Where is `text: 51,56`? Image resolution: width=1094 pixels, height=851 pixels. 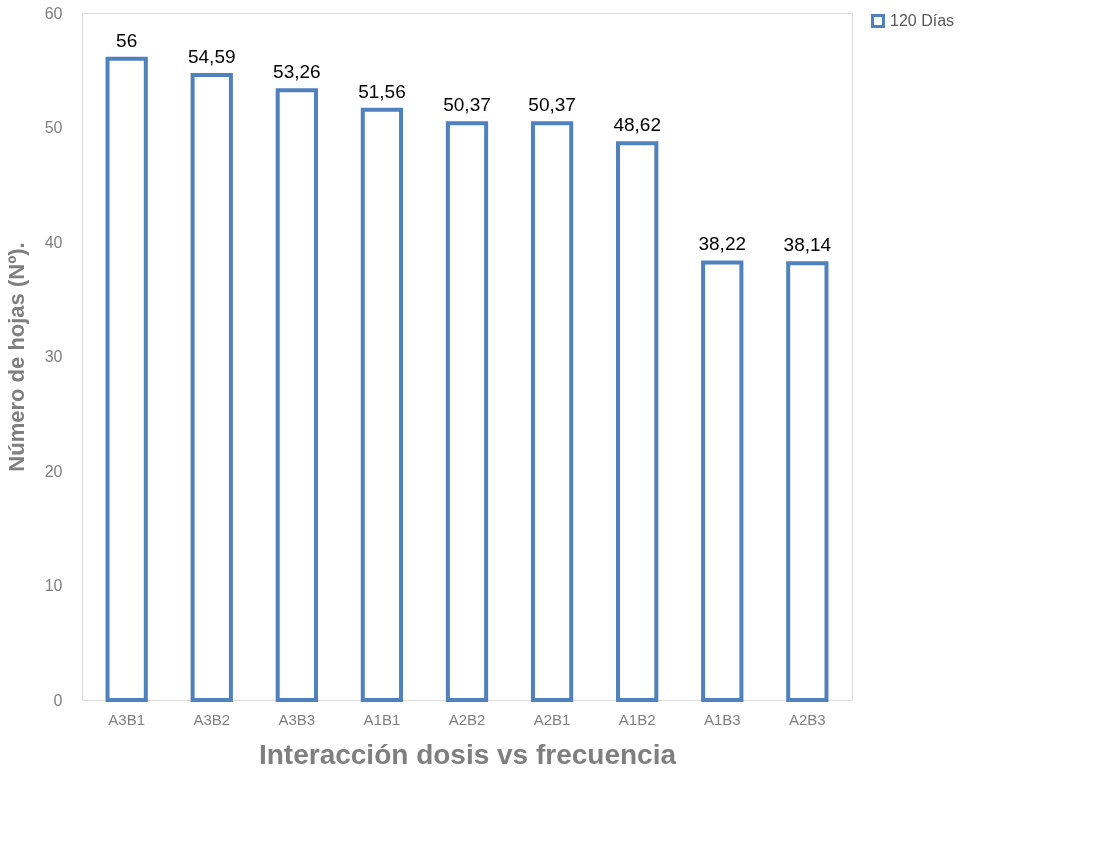 text: 51,56 is located at coordinates (382, 91).